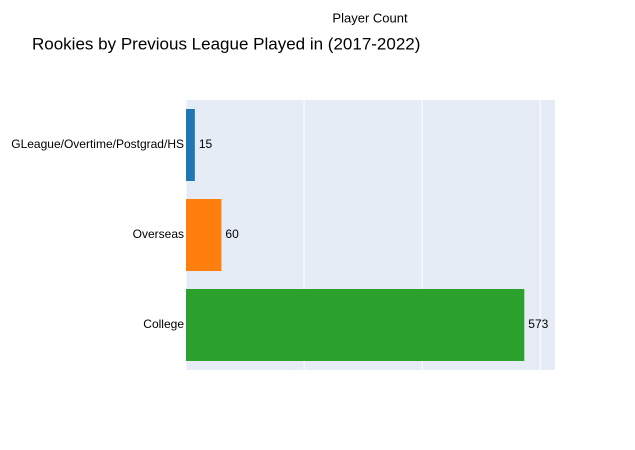 This screenshot has width=635, height=450. I want to click on y-tick-label: GLeague/Overtime/Postgrad/HS, so click(97, 144).